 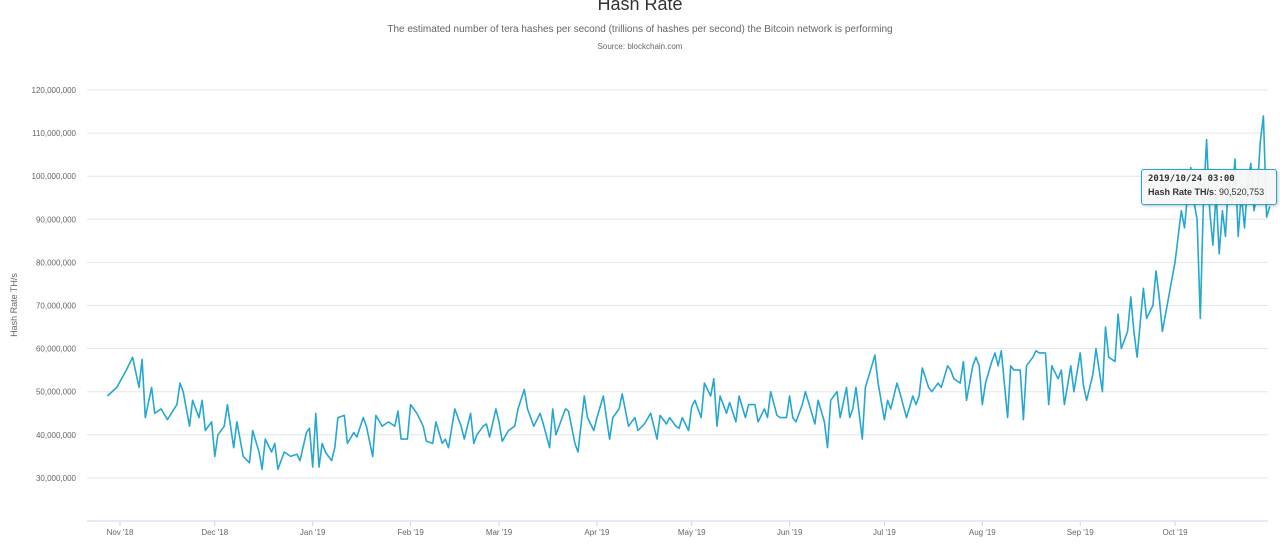 I want to click on x-tick-label: May '19, so click(x=692, y=532).